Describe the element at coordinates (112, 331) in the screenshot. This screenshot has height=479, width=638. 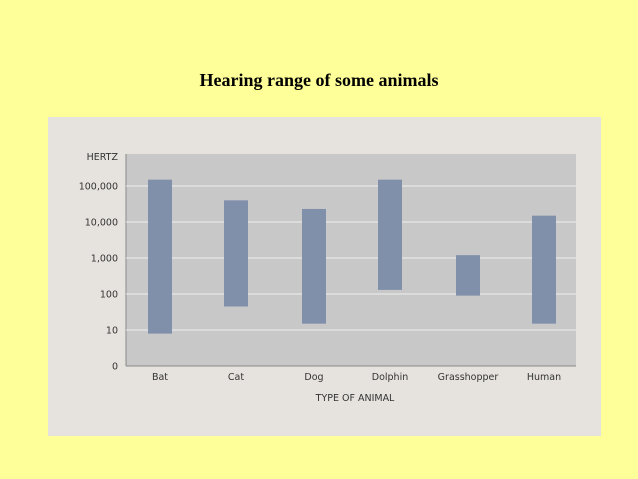
I see `y-tick-label: 10` at that location.